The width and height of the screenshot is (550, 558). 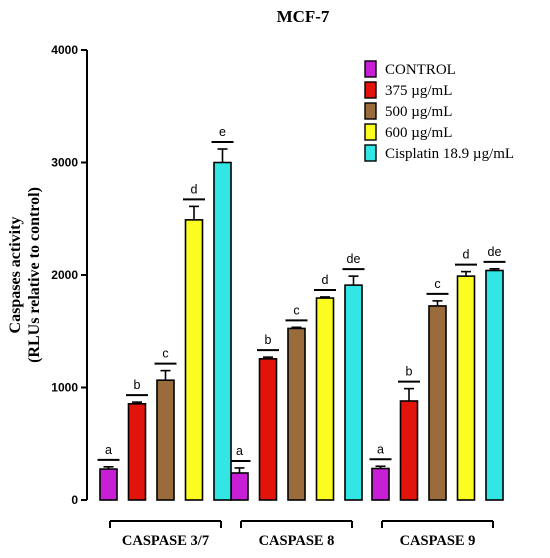 What do you see at coordinates (438, 541) in the screenshot?
I see `category-label: CASPASE 9` at bounding box center [438, 541].